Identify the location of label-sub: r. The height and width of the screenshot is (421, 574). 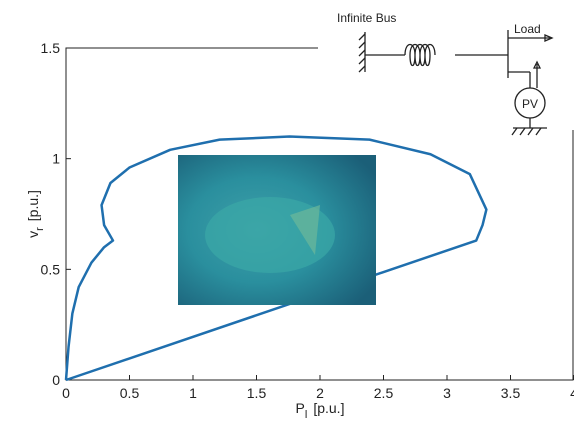
(40, 229).